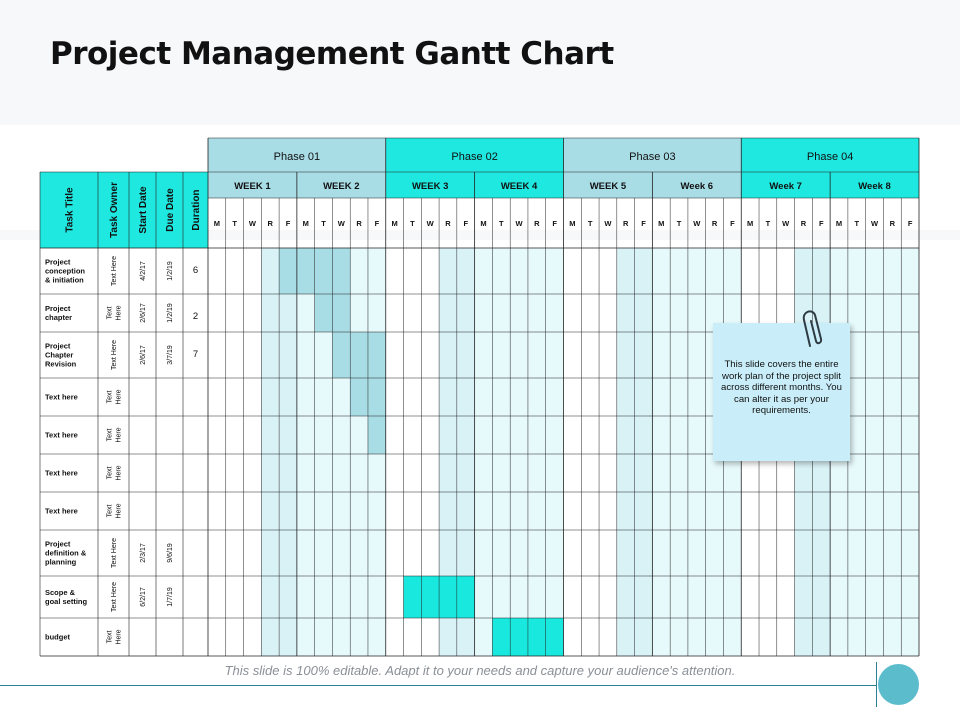 The width and height of the screenshot is (960, 720). I want to click on phase-label: Phase 02, so click(474, 157).